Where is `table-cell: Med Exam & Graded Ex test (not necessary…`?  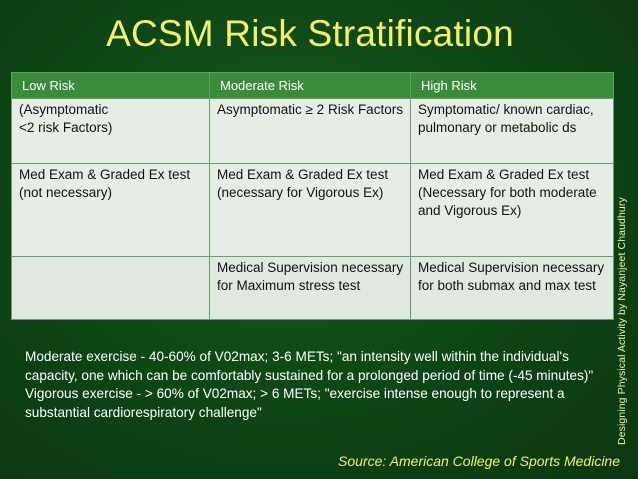 table-cell: Med Exam & Graded Ex test (not necessary… is located at coordinates (110, 210).